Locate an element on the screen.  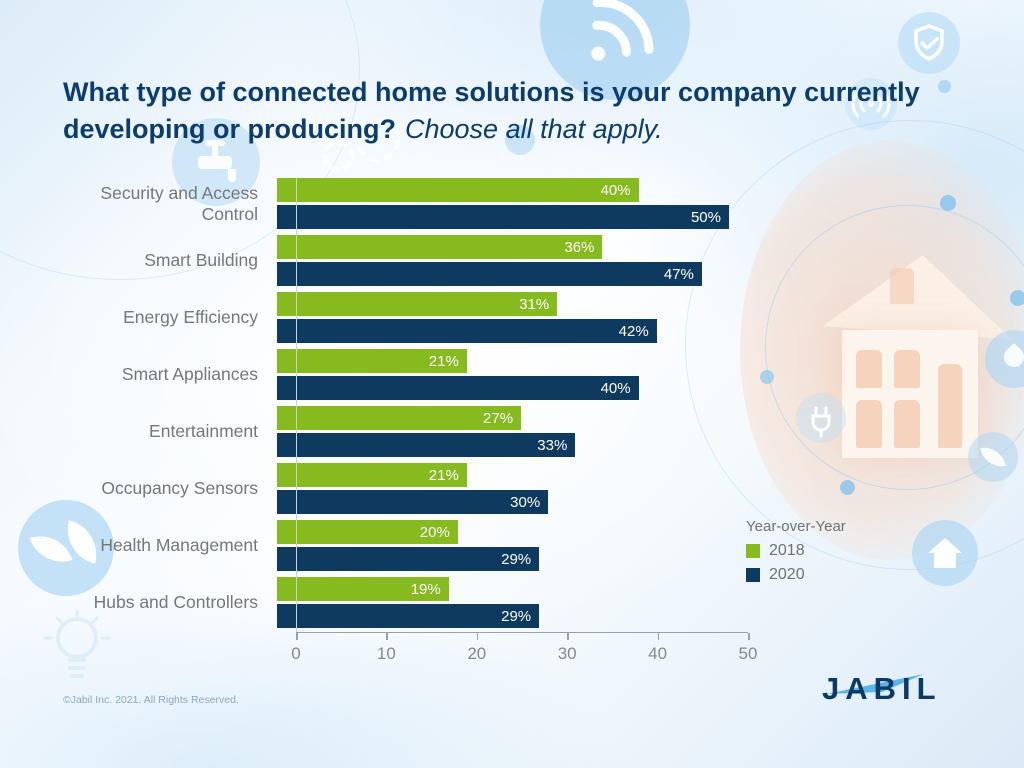
chart-row: Energy Efficiency 31% 42% is located at coordinates (396, 317).